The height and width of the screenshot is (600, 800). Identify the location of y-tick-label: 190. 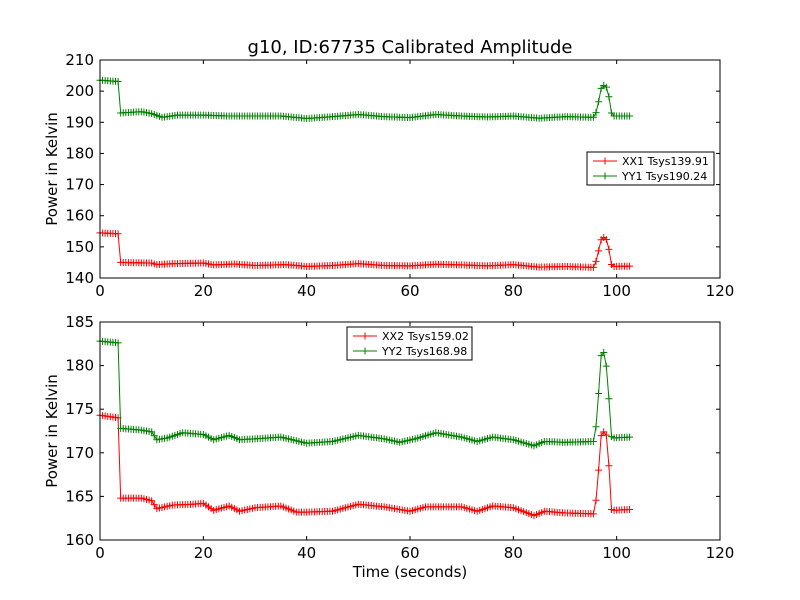
(79, 122).